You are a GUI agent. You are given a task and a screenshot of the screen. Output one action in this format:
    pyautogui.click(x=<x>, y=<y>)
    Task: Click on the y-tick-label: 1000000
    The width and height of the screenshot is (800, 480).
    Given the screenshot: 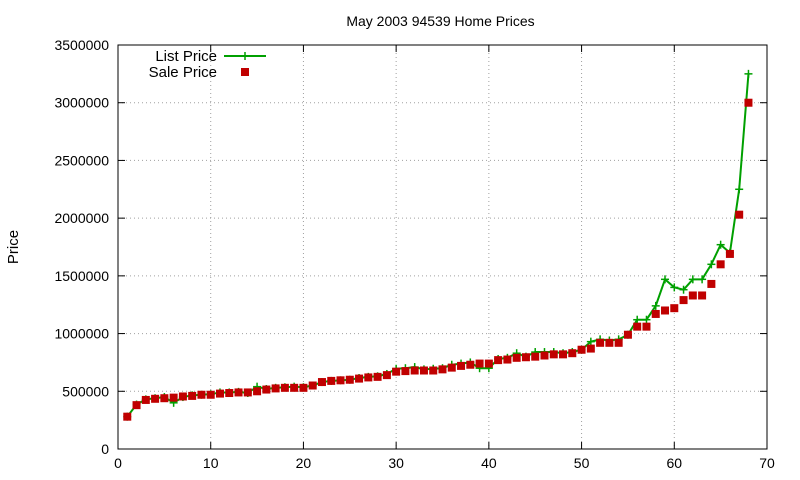 What is the action you would take?
    pyautogui.click(x=81, y=334)
    